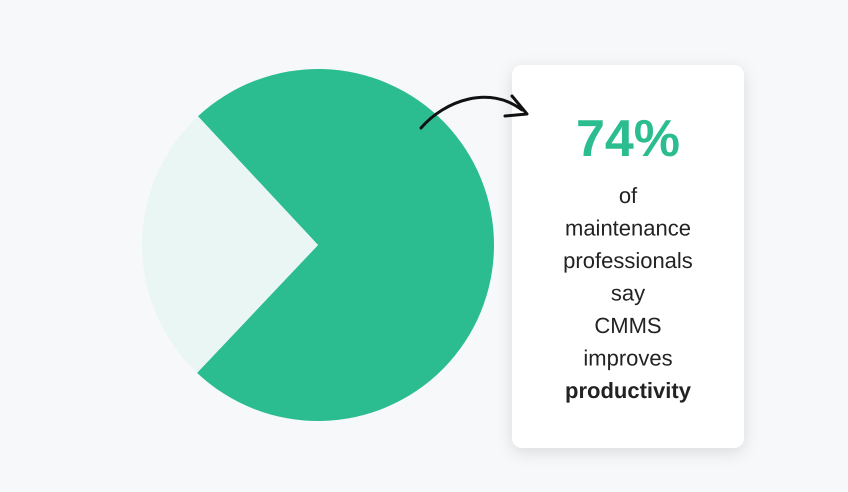 The width and height of the screenshot is (848, 492). I want to click on pie-slice, so click(230, 244).